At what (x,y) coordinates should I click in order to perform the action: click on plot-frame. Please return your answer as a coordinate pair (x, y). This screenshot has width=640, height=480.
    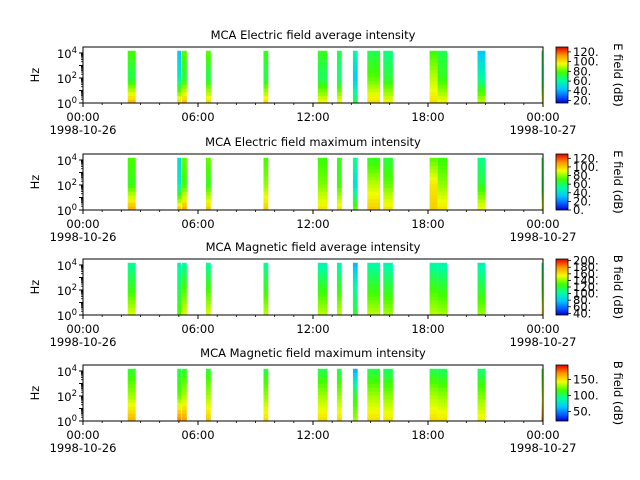
    Looking at the image, I should click on (313, 393).